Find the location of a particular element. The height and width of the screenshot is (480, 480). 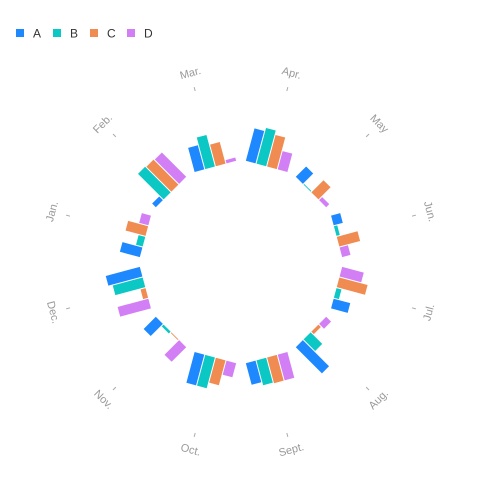

legend-label: C is located at coordinates (111, 34).